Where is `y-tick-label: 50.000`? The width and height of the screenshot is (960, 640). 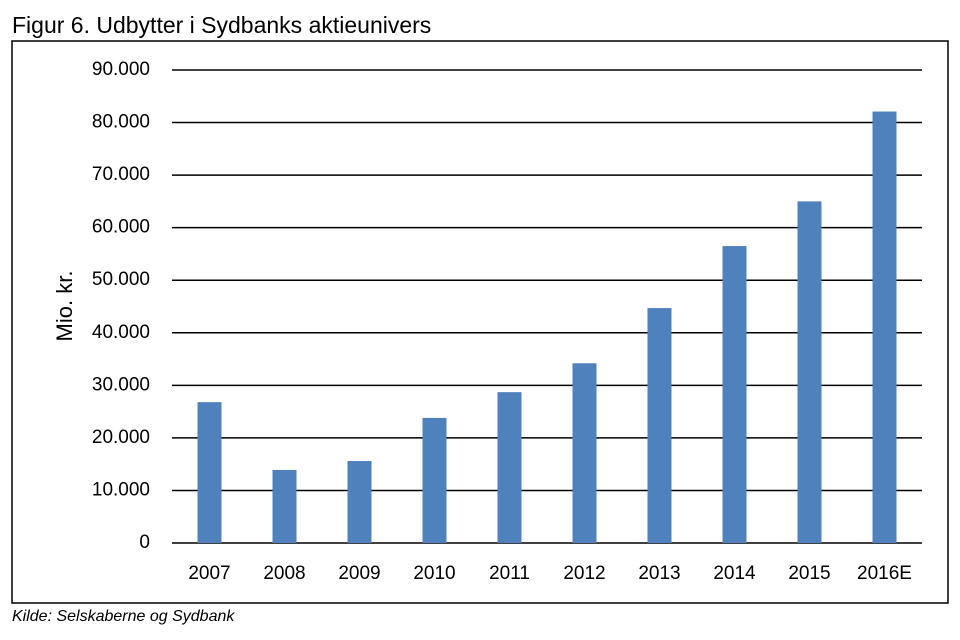
y-tick-label: 50.000 is located at coordinates (121, 279).